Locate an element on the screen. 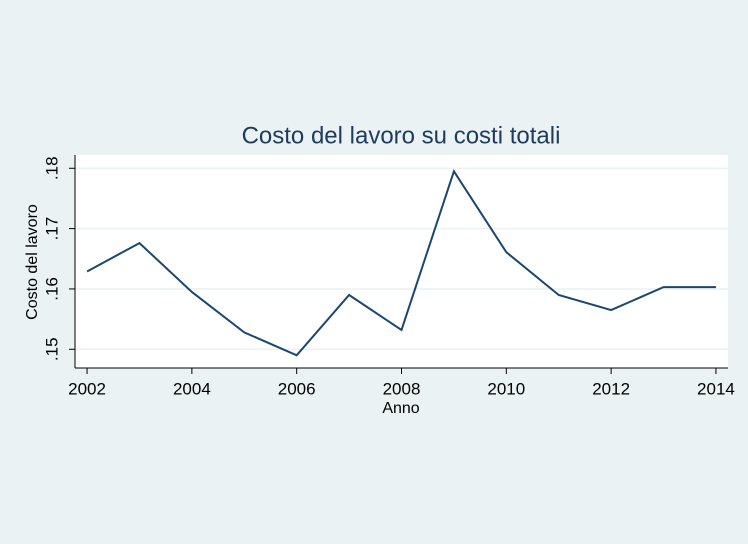 This screenshot has width=748, height=544. y-tick-label: .17 is located at coordinates (51, 229).